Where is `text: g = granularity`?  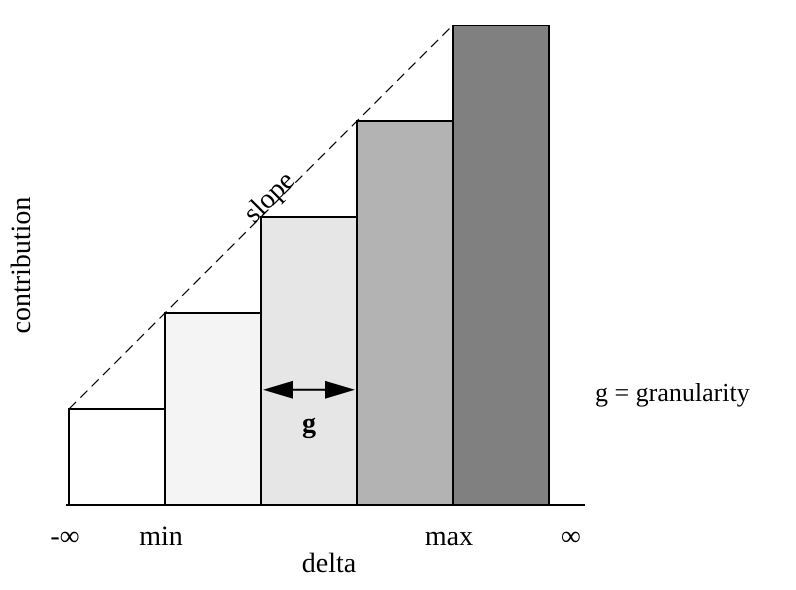 text: g = granularity is located at coordinates (672, 392).